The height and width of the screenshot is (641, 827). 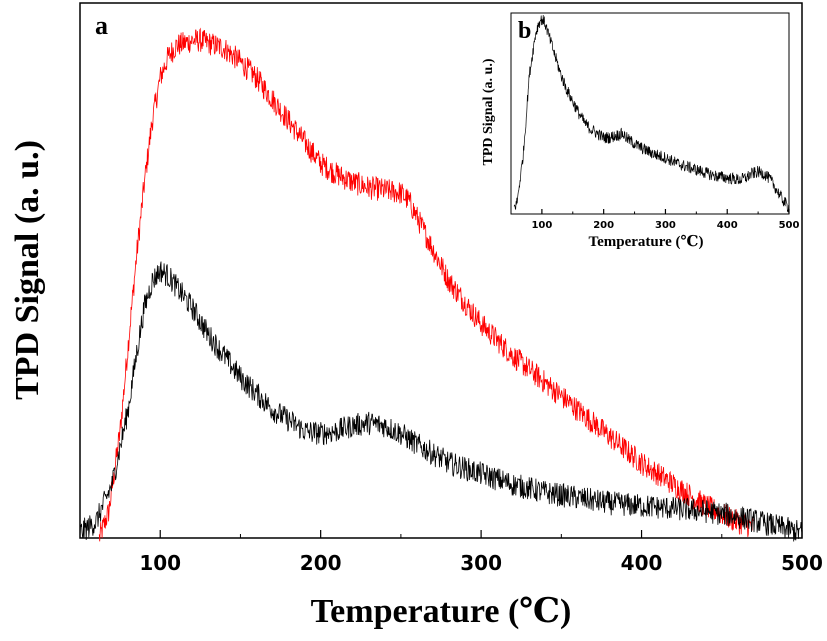 What do you see at coordinates (160, 563) in the screenshot?
I see `main-x-tick-label: 100` at bounding box center [160, 563].